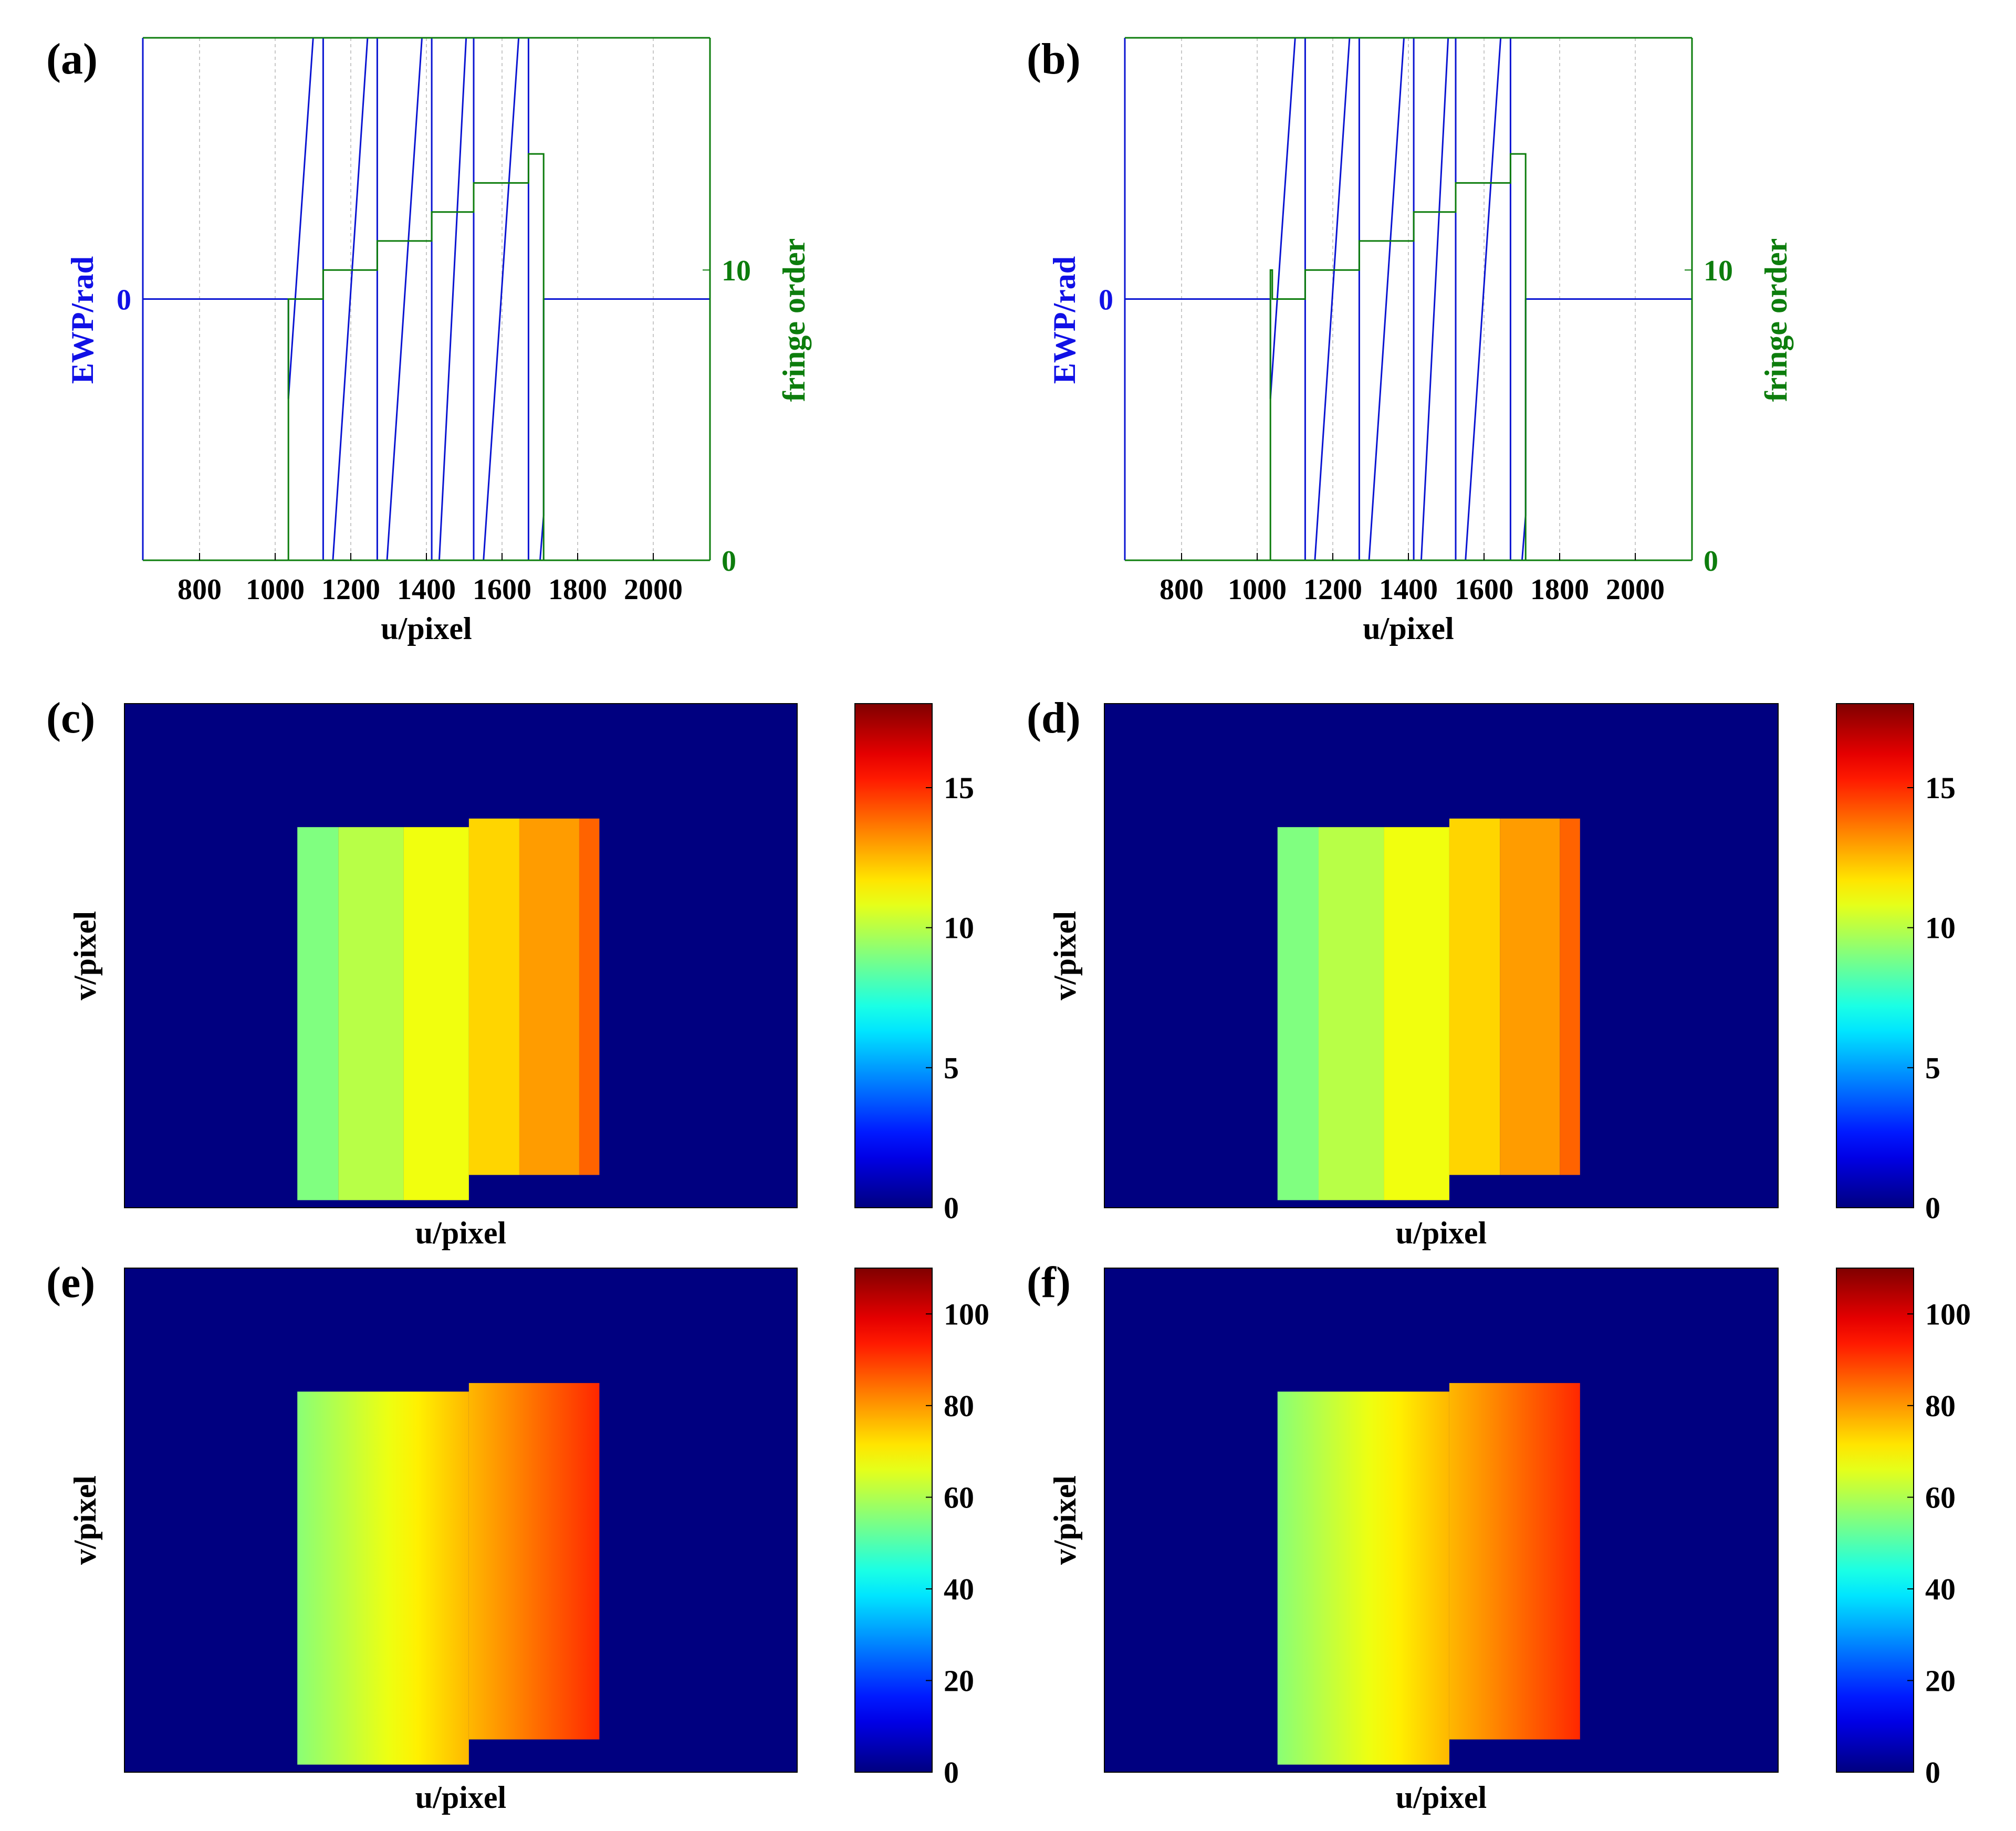 The height and width of the screenshot is (1831, 2016). What do you see at coordinates (1054, 718) in the screenshot?
I see `panel-label: (d)` at bounding box center [1054, 718].